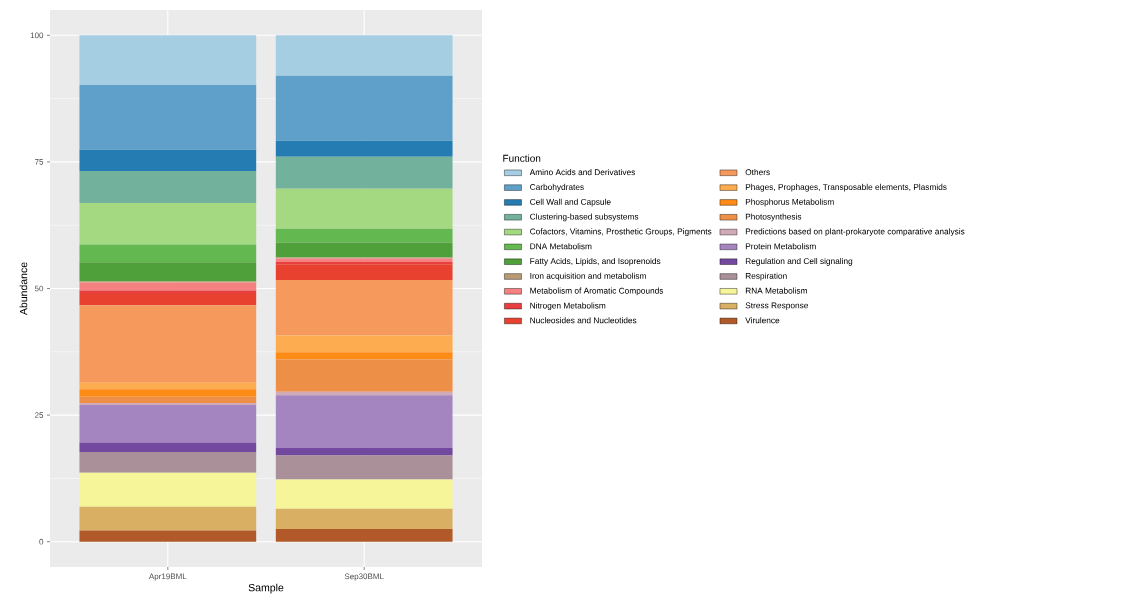  Describe the element at coordinates (39, 415) in the screenshot. I see `y-tick-label: 25` at that location.